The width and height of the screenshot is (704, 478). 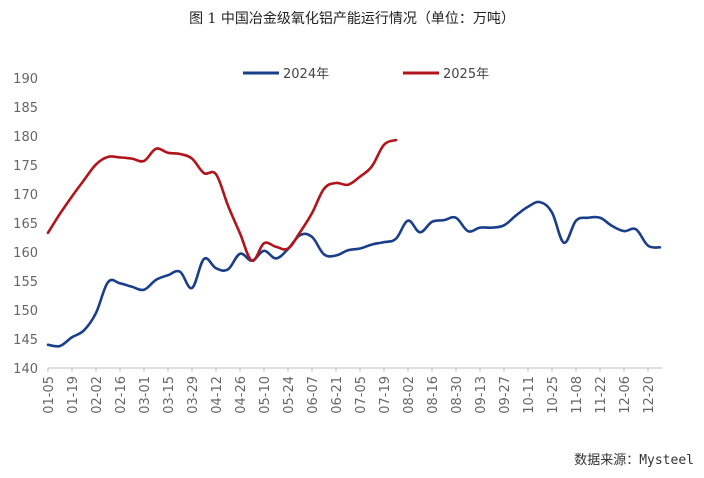 I want to click on x-tick-label: 12-06, so click(x=625, y=395).